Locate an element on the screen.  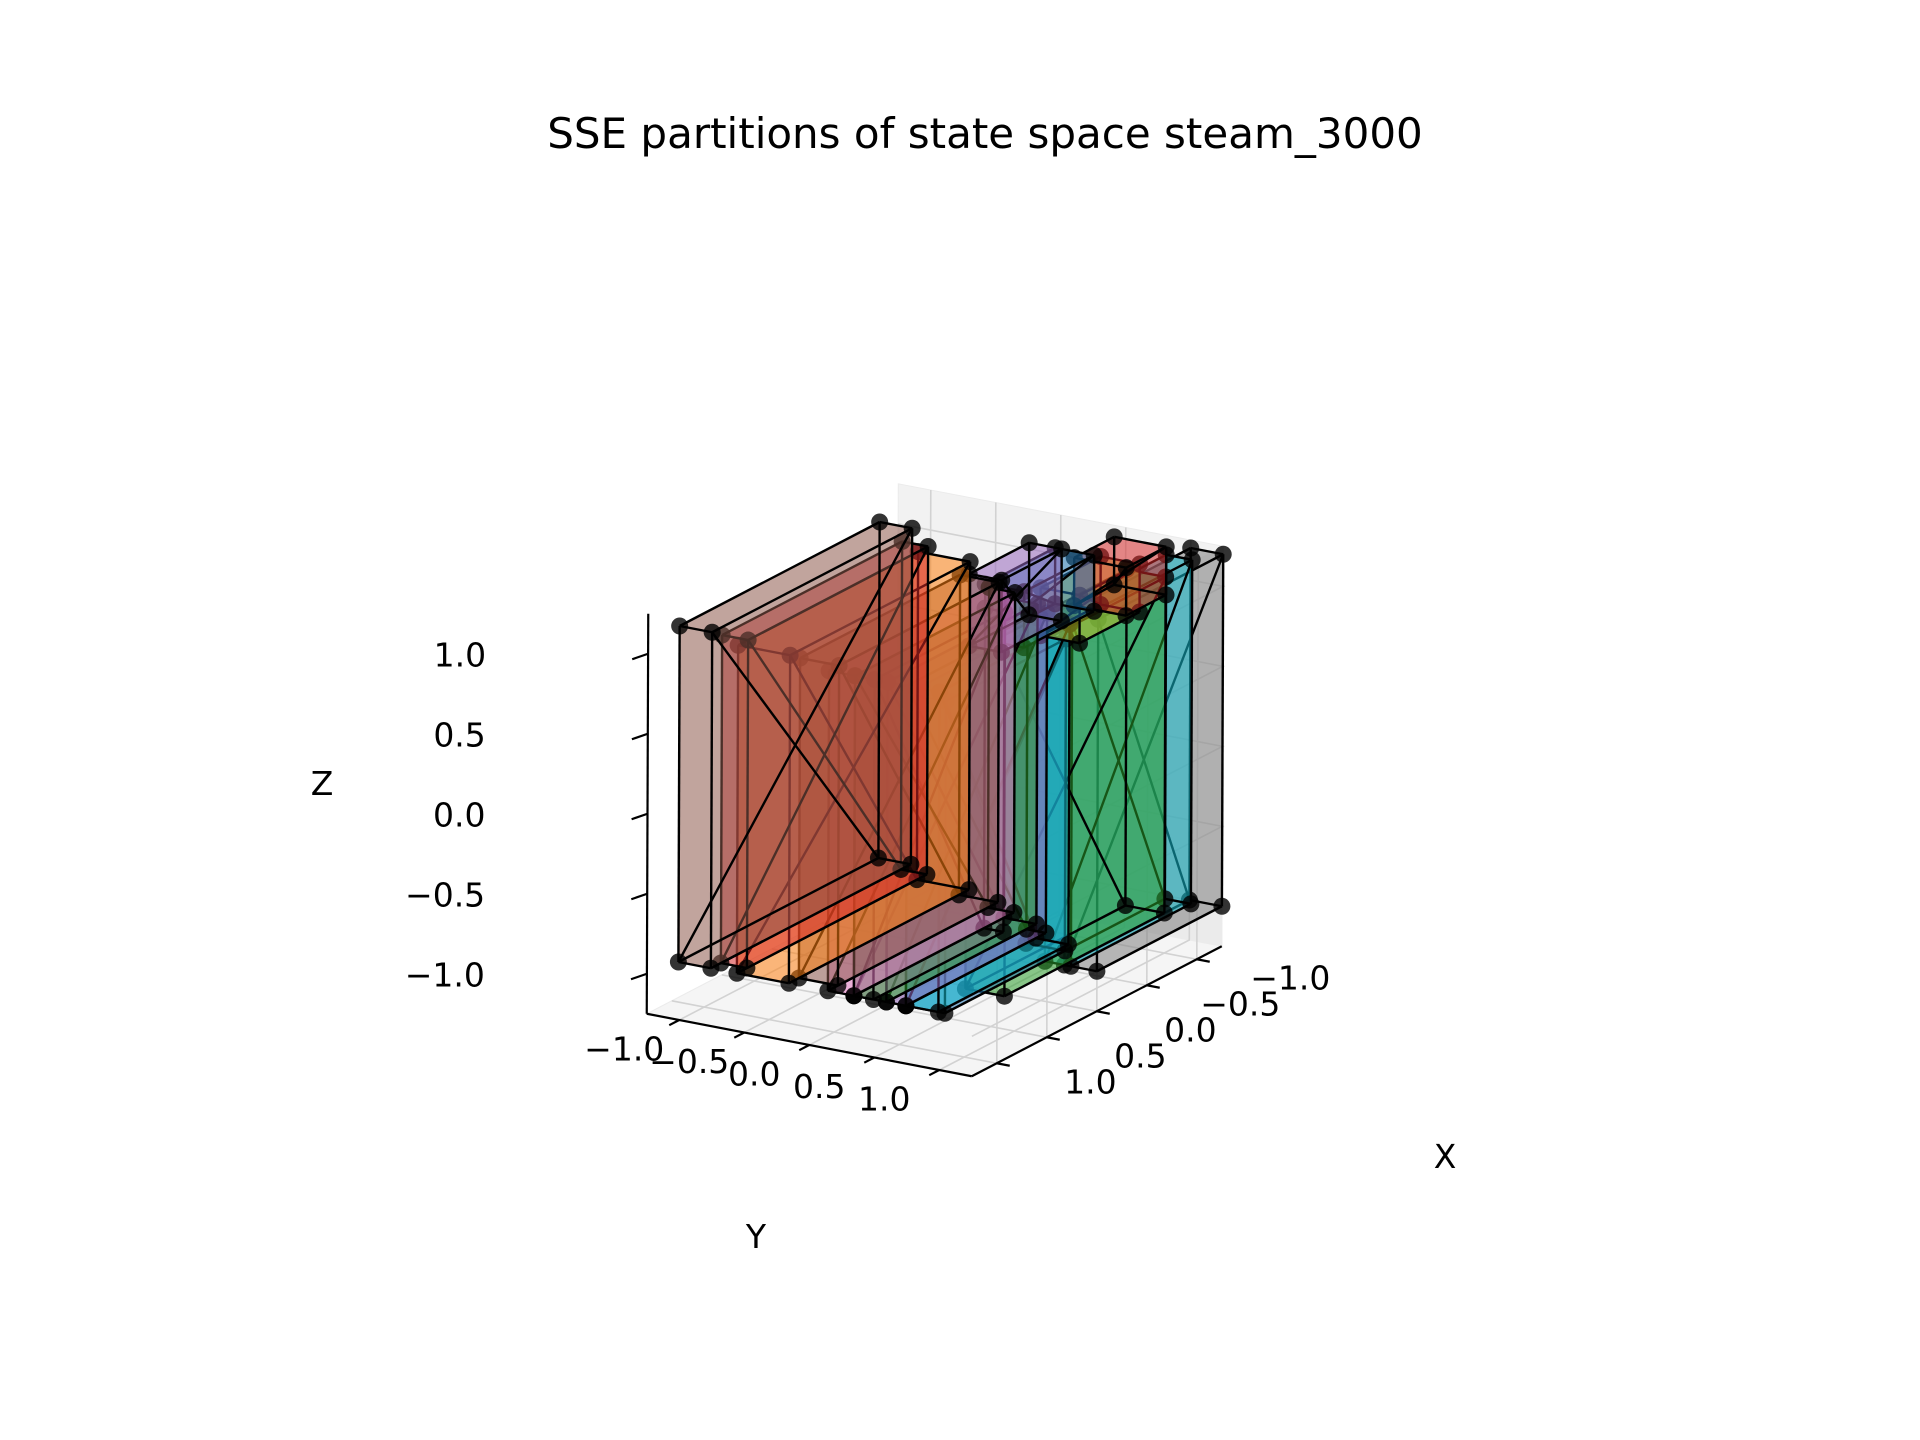
partition-boxes is located at coordinates (950, 767).